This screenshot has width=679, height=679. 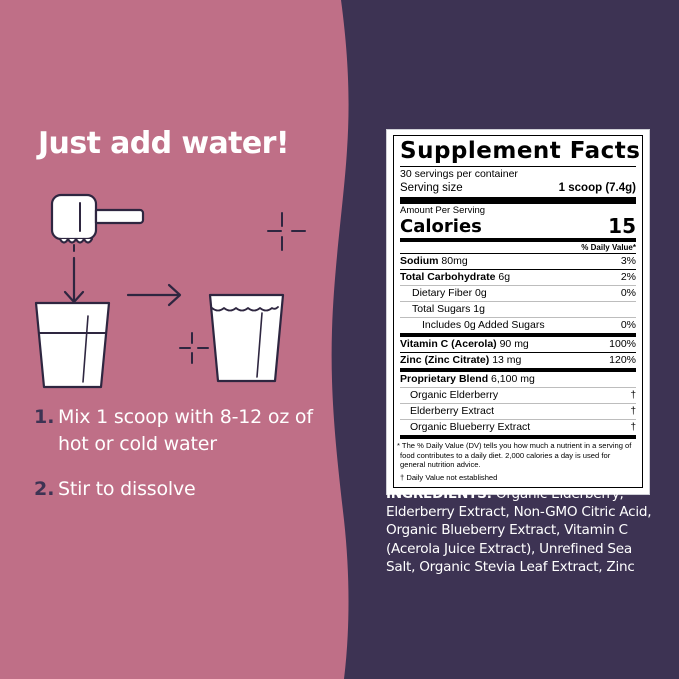 I want to click on step-text: Stir to dissolve, so click(x=127, y=489).